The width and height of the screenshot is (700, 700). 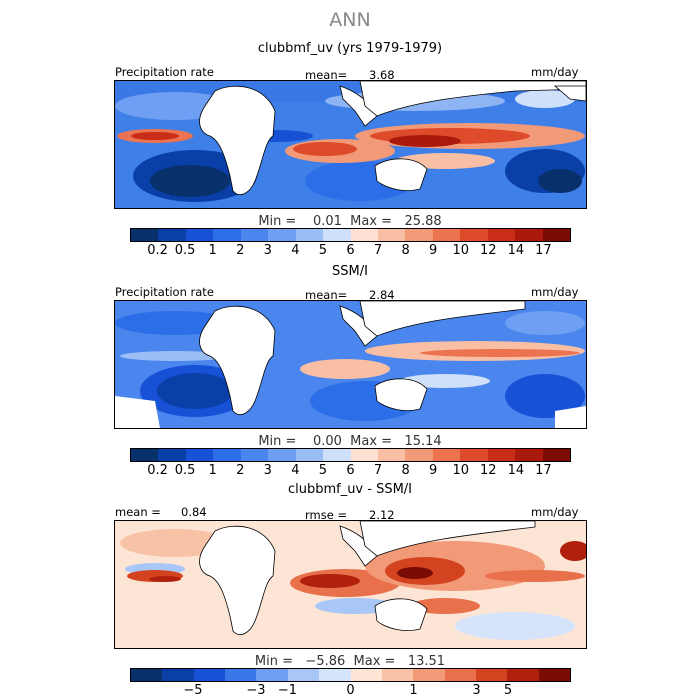 I want to click on panel-3-max-value: 13.51, so click(x=426, y=661).